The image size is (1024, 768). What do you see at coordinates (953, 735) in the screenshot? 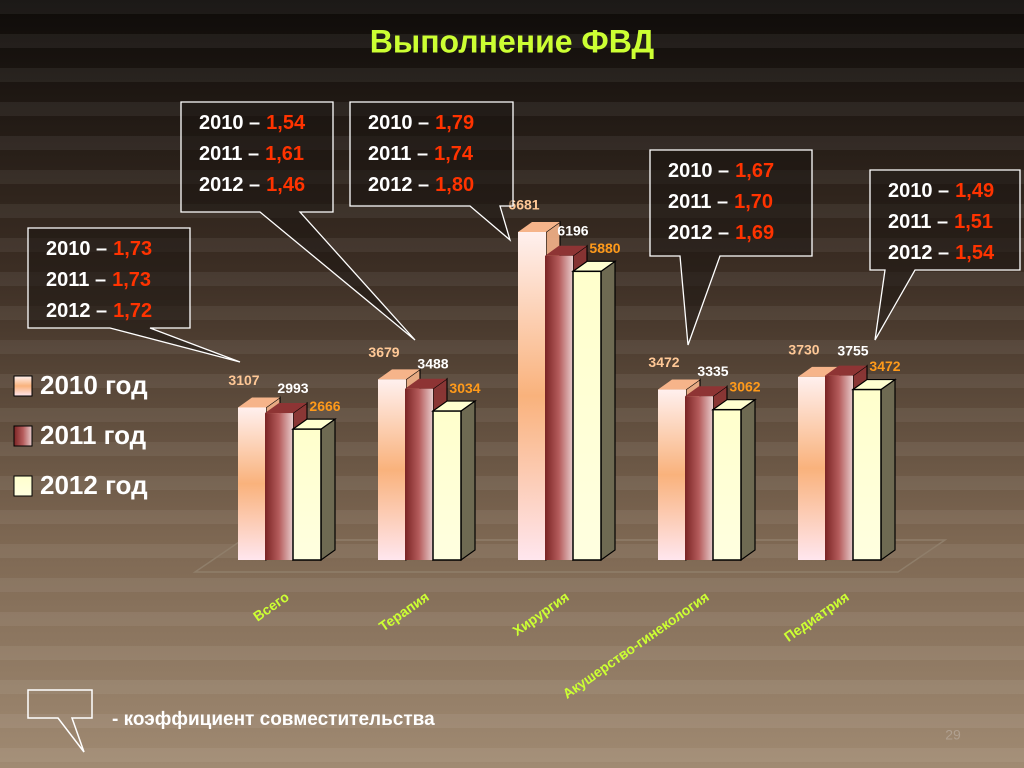
I see `page-number: 29` at bounding box center [953, 735].